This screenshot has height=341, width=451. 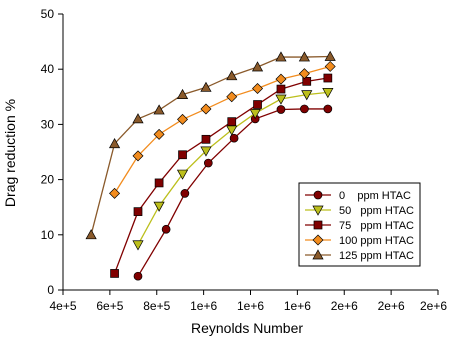 I want to click on y-tick-label: 30, so click(x=48, y=124).